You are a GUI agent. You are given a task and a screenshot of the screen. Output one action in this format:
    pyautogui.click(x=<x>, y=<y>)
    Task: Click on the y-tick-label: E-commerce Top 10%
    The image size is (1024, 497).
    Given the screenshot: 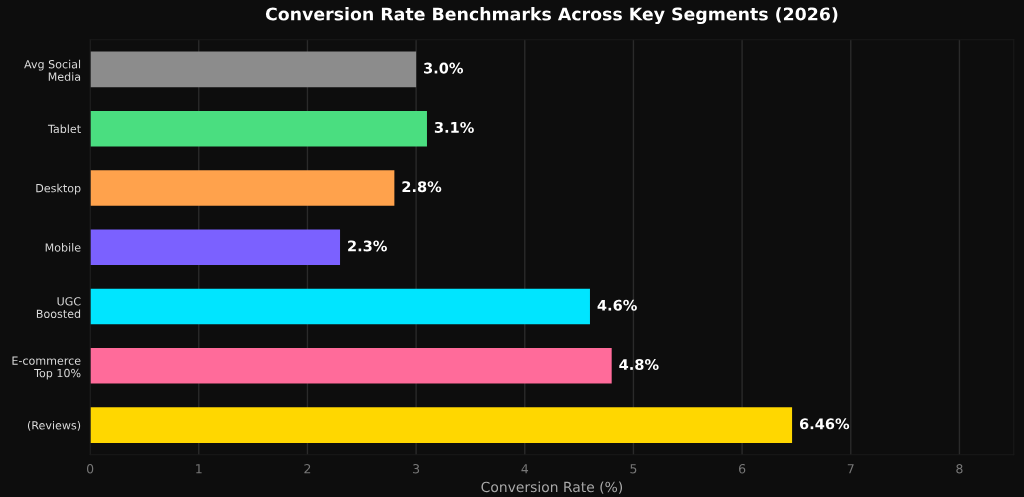 What is the action you would take?
    pyautogui.click(x=46, y=368)
    